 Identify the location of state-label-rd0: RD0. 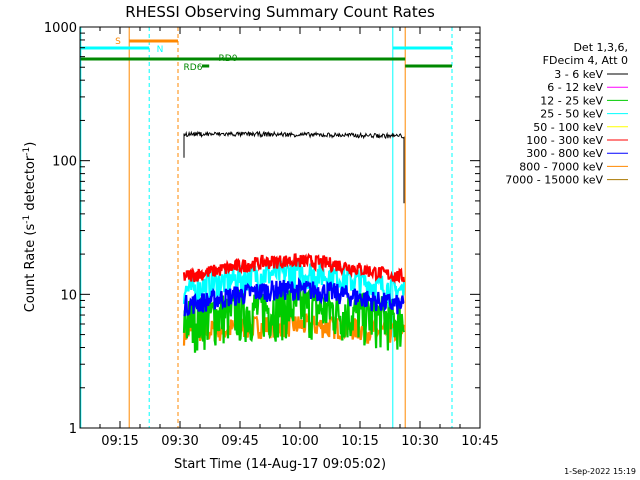
(228, 59).